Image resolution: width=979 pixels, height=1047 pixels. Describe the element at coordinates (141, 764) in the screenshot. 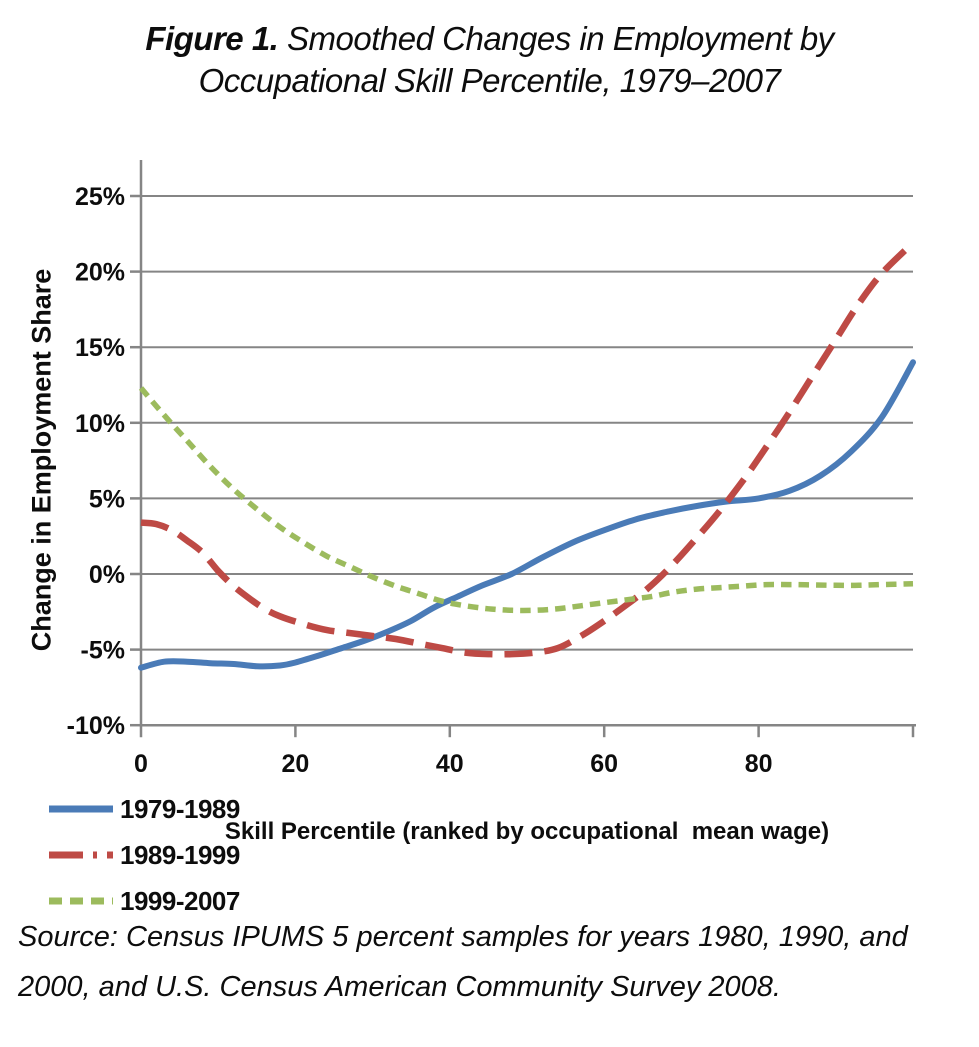

I see `x-tick-label: 0` at that location.